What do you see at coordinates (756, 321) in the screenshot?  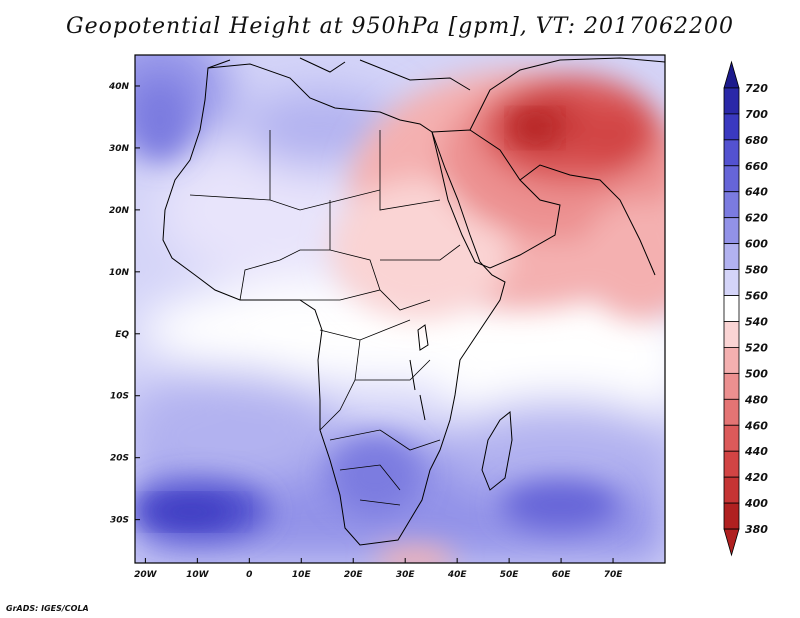 I see `colorbar-label: 540` at bounding box center [756, 321].